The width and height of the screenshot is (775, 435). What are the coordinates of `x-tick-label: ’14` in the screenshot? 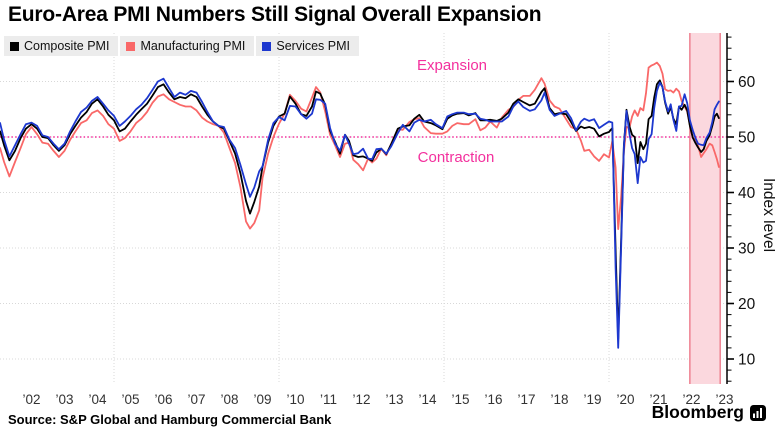 It's located at (427, 399).